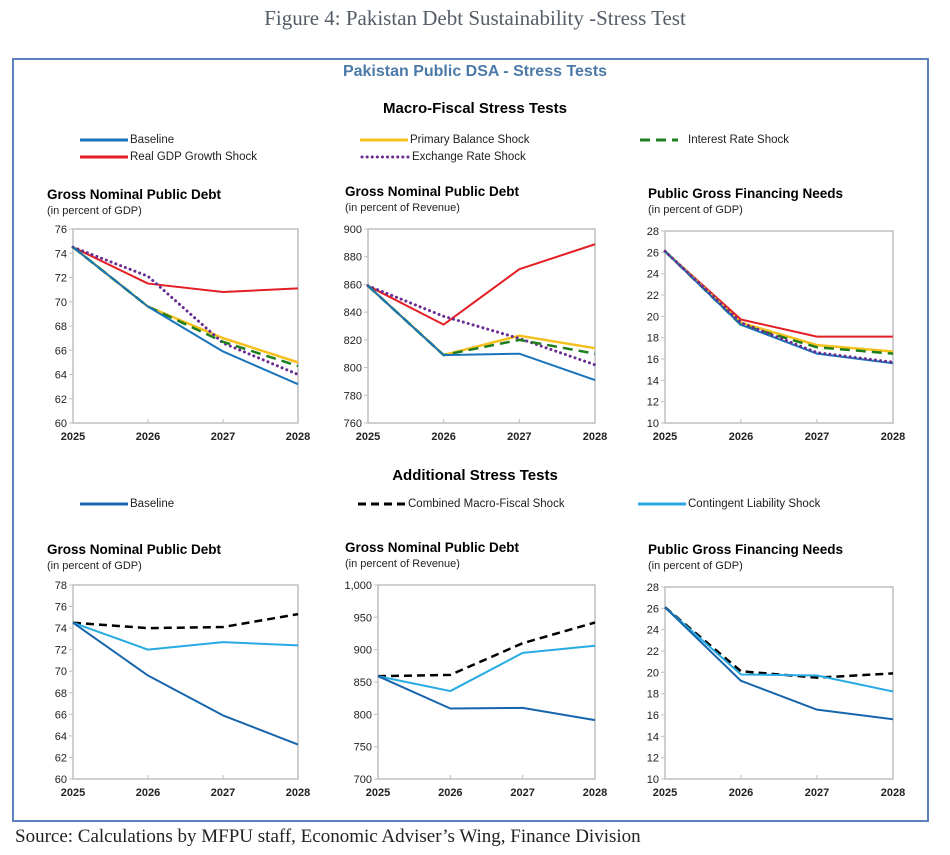 The image size is (950, 855). I want to click on legend-label: Combined Macro-Fiscal Shock, so click(486, 504).